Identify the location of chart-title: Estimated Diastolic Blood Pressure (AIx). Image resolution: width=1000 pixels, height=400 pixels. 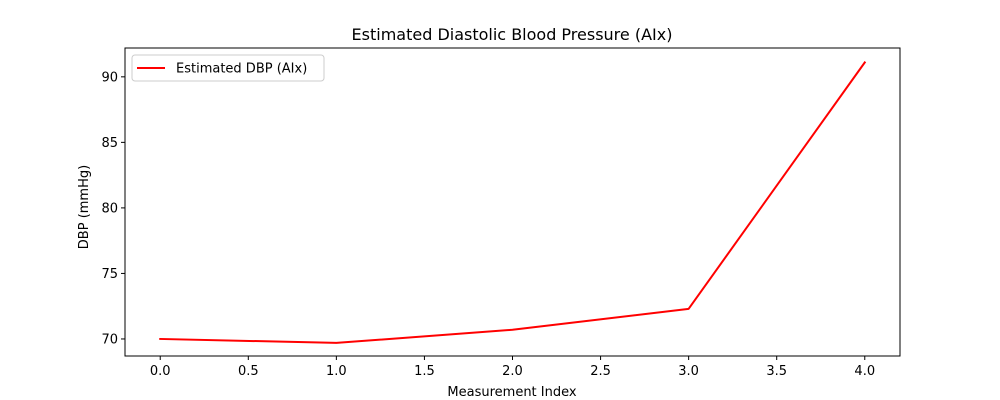
(512, 34).